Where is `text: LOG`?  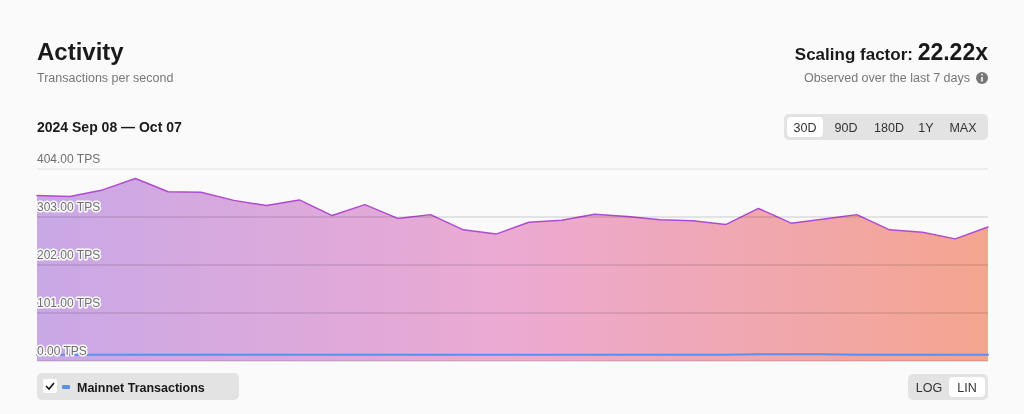
text: LOG is located at coordinates (929, 388).